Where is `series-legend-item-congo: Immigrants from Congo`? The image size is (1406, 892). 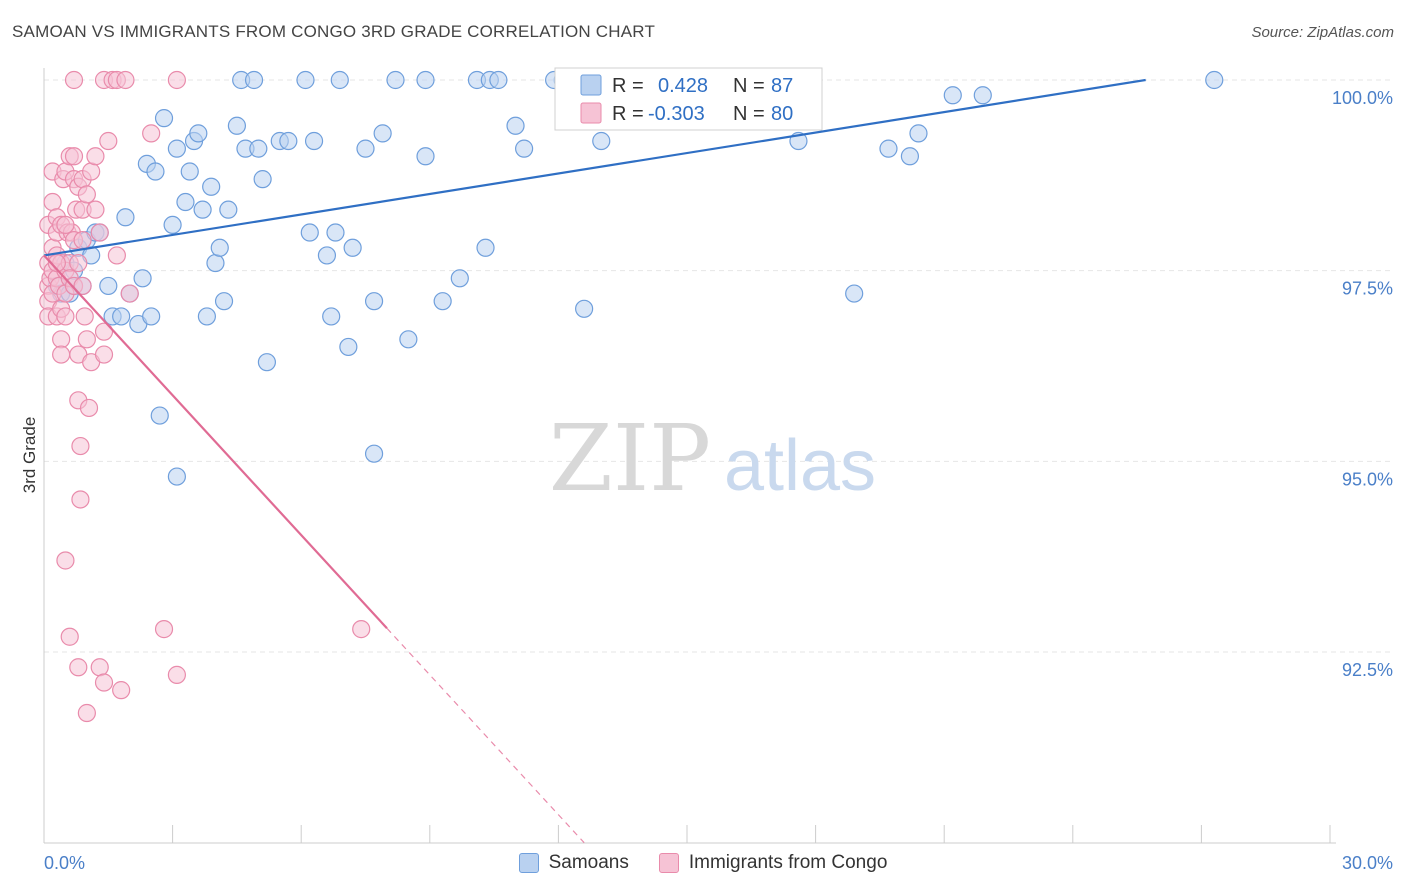
series-legend-item-congo: Immigrants from Congo is located at coordinates (773, 863).